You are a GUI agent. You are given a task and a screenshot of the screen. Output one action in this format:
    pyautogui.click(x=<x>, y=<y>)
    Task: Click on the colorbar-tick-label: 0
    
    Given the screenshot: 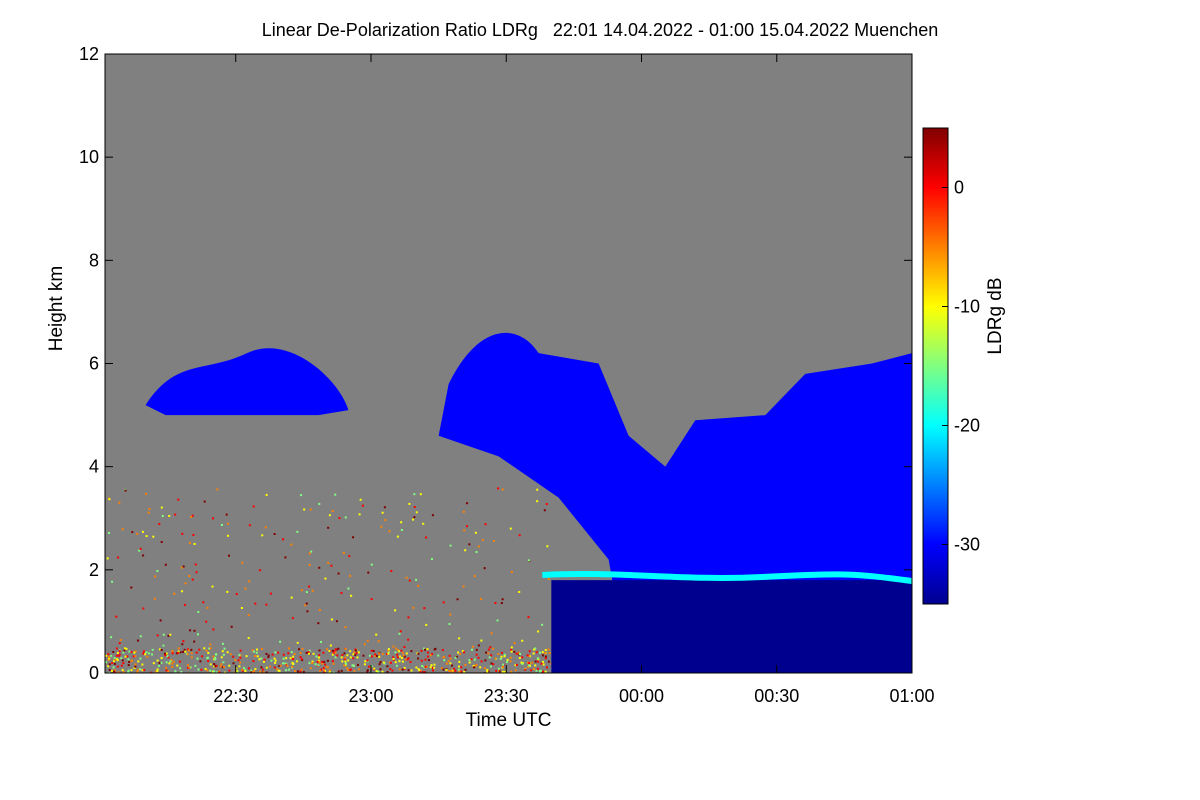 What is the action you would take?
    pyautogui.click(x=959, y=188)
    